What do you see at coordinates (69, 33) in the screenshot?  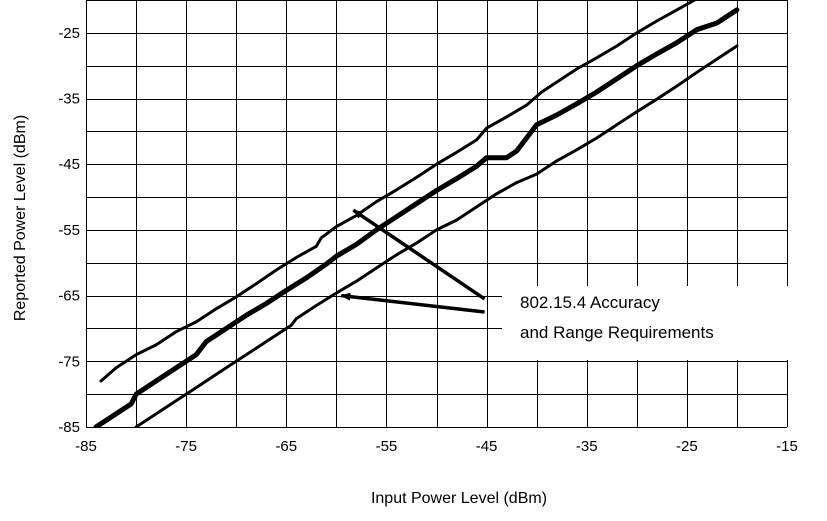 I see `y-tick-label: -25` at bounding box center [69, 33].